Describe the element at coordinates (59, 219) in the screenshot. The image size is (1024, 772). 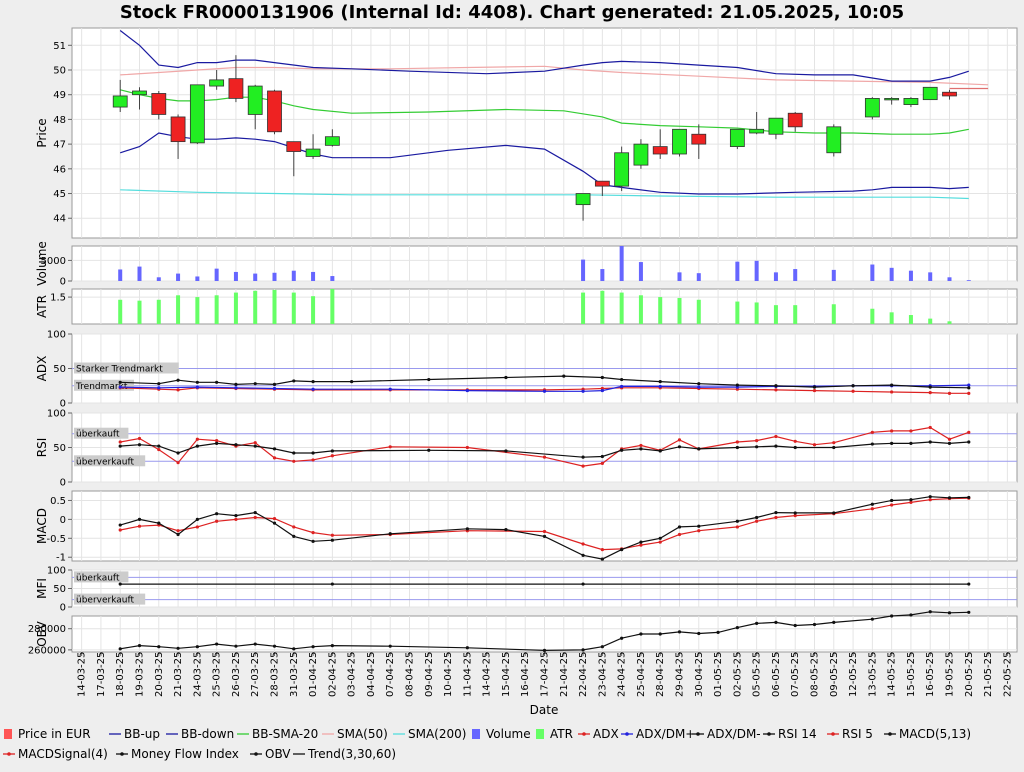
I see `price-ytick-label: 44` at that location.